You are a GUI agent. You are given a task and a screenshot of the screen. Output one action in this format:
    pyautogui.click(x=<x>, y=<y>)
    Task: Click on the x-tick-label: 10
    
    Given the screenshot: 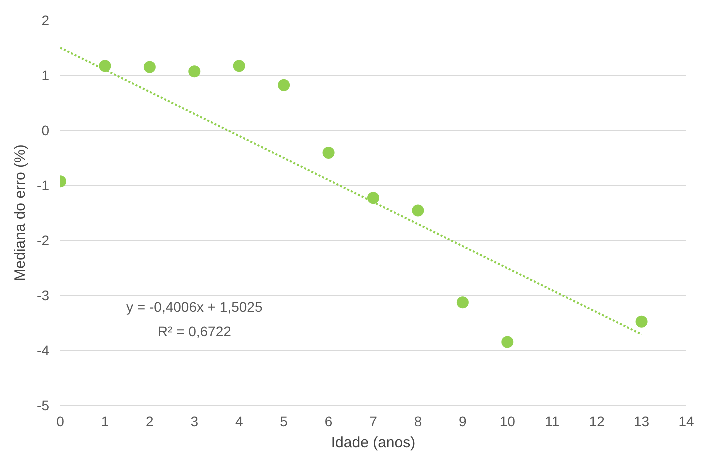 What is the action you would take?
    pyautogui.click(x=508, y=422)
    